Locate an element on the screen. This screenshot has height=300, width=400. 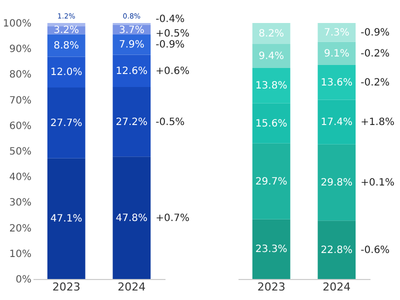
data-label: 3.7% is located at coordinates (131, 30).